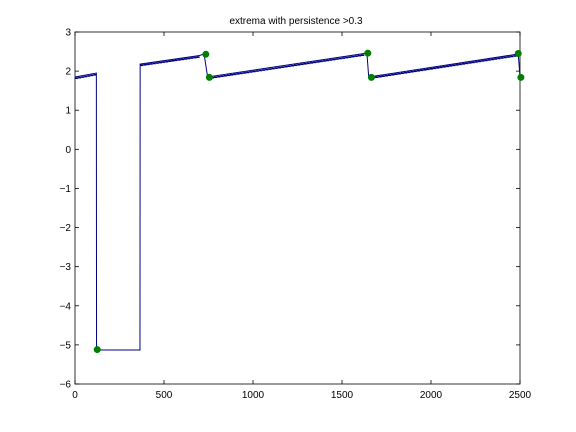  What do you see at coordinates (66, 345) in the screenshot?
I see `y-tick-label: −5` at bounding box center [66, 345].